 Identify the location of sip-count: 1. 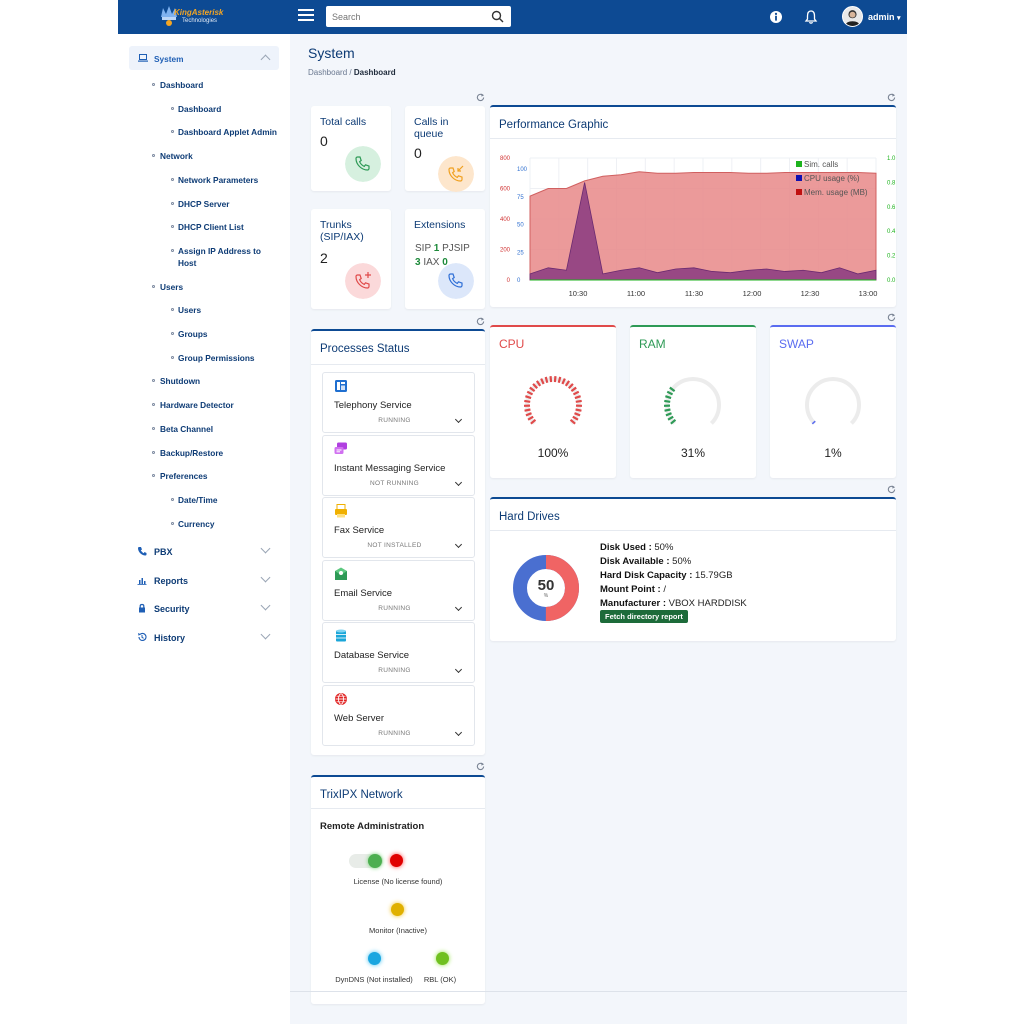
(436, 248).